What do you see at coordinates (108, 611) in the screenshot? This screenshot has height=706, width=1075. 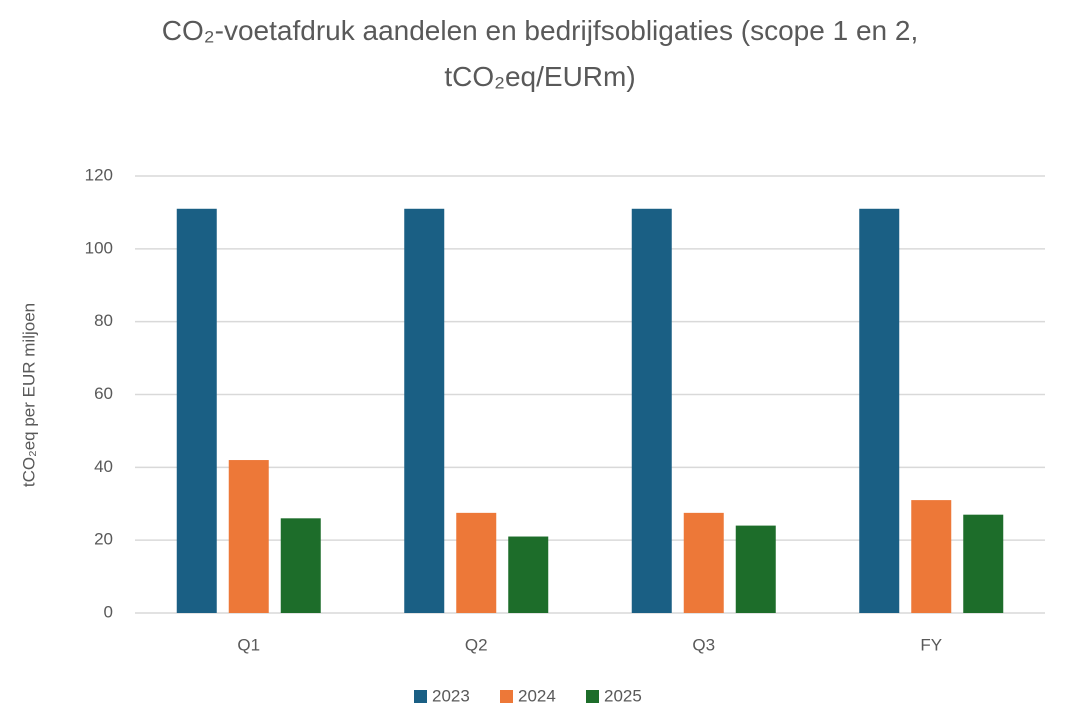 I see `y-tick-label: 0` at bounding box center [108, 611].